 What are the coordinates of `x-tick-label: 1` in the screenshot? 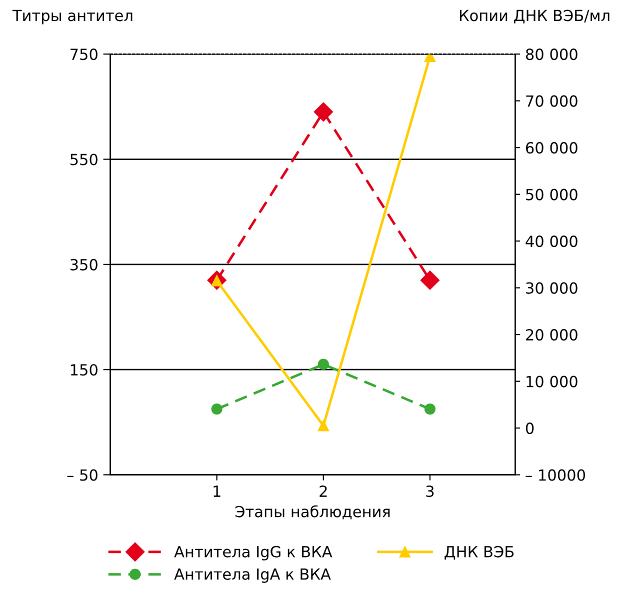 It's located at (217, 491).